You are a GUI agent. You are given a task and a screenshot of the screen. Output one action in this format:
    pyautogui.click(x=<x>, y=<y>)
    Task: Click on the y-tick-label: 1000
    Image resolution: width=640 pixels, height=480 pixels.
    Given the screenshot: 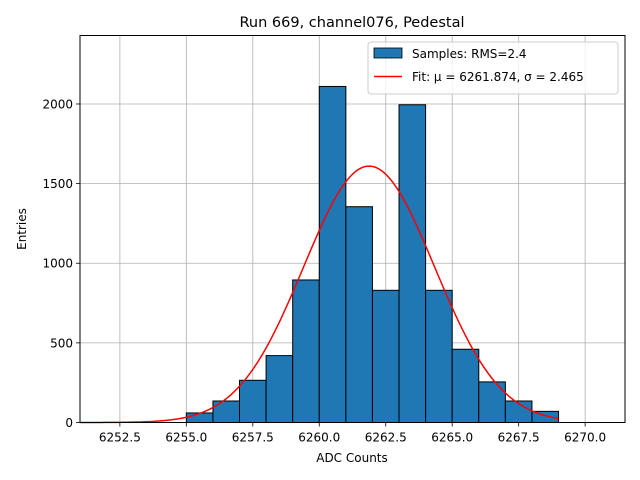 What is the action you would take?
    pyautogui.click(x=57, y=264)
    